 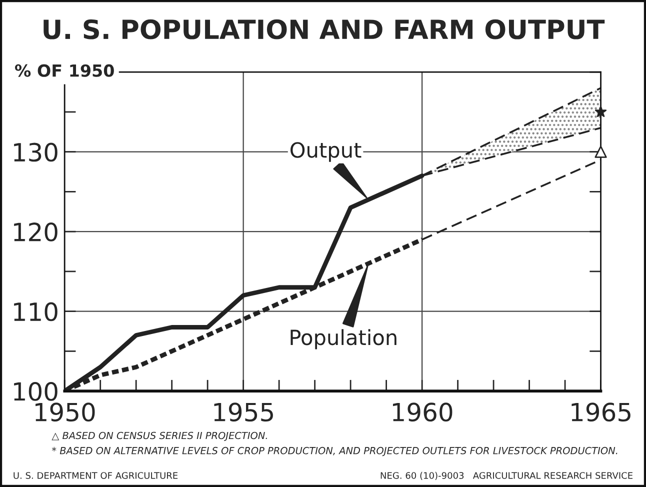 I want to click on y-tick-label: 100, so click(x=36, y=391).